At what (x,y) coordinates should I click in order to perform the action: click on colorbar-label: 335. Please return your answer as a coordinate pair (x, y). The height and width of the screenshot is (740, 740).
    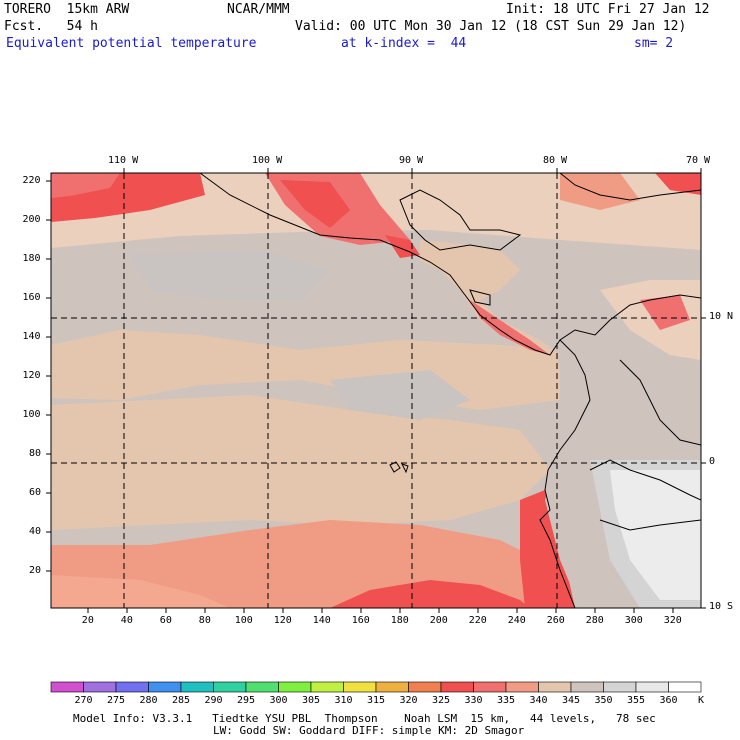
    Looking at the image, I should click on (506, 700).